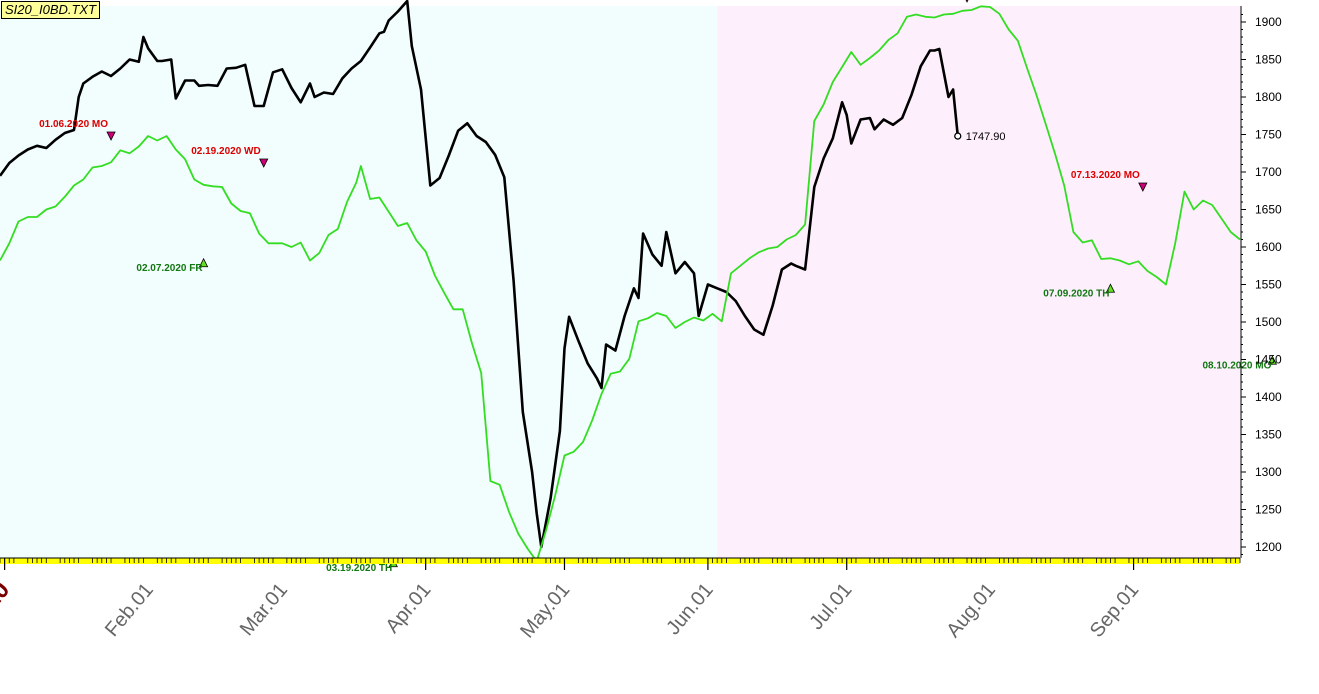  What do you see at coordinates (1076, 293) in the screenshot?
I see `turning-point-bottom-label: 07.09.2020 TH` at bounding box center [1076, 293].